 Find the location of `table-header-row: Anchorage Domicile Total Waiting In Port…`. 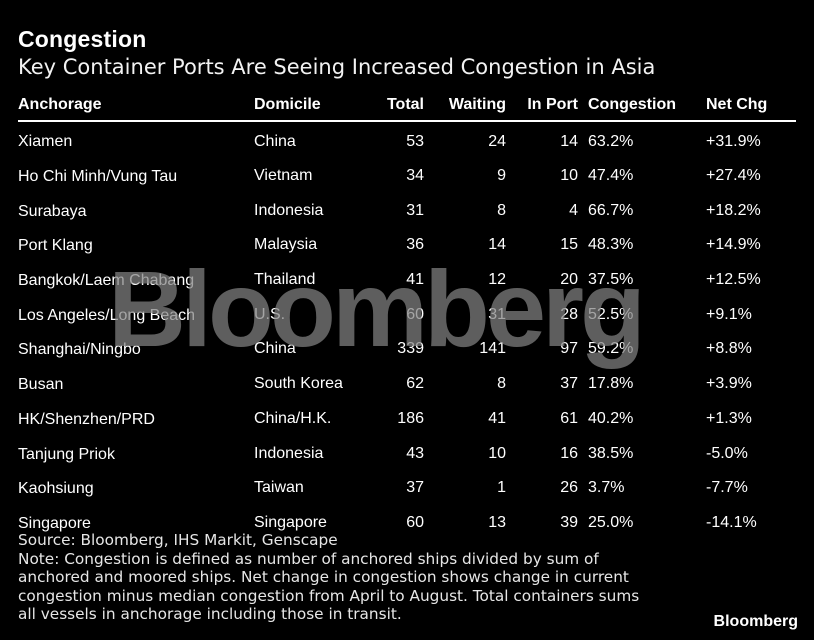

table-header-row: Anchorage Domicile Total Waiting In Port… is located at coordinates (407, 106).